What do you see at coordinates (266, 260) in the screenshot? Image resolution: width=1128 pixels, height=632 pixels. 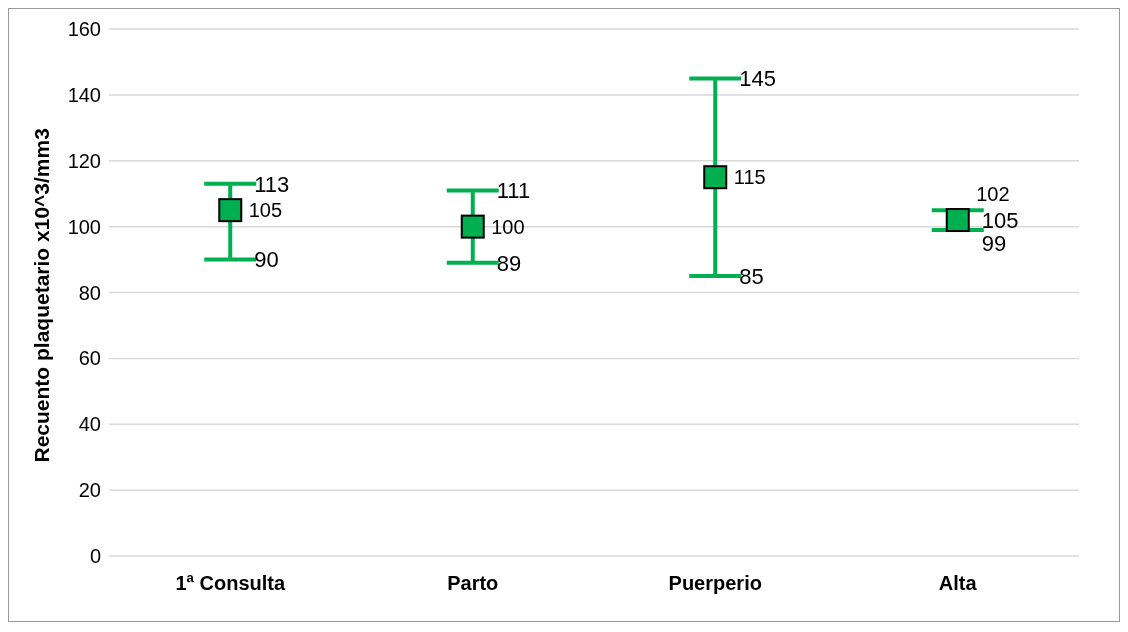 I see `annotation: 90` at bounding box center [266, 260].